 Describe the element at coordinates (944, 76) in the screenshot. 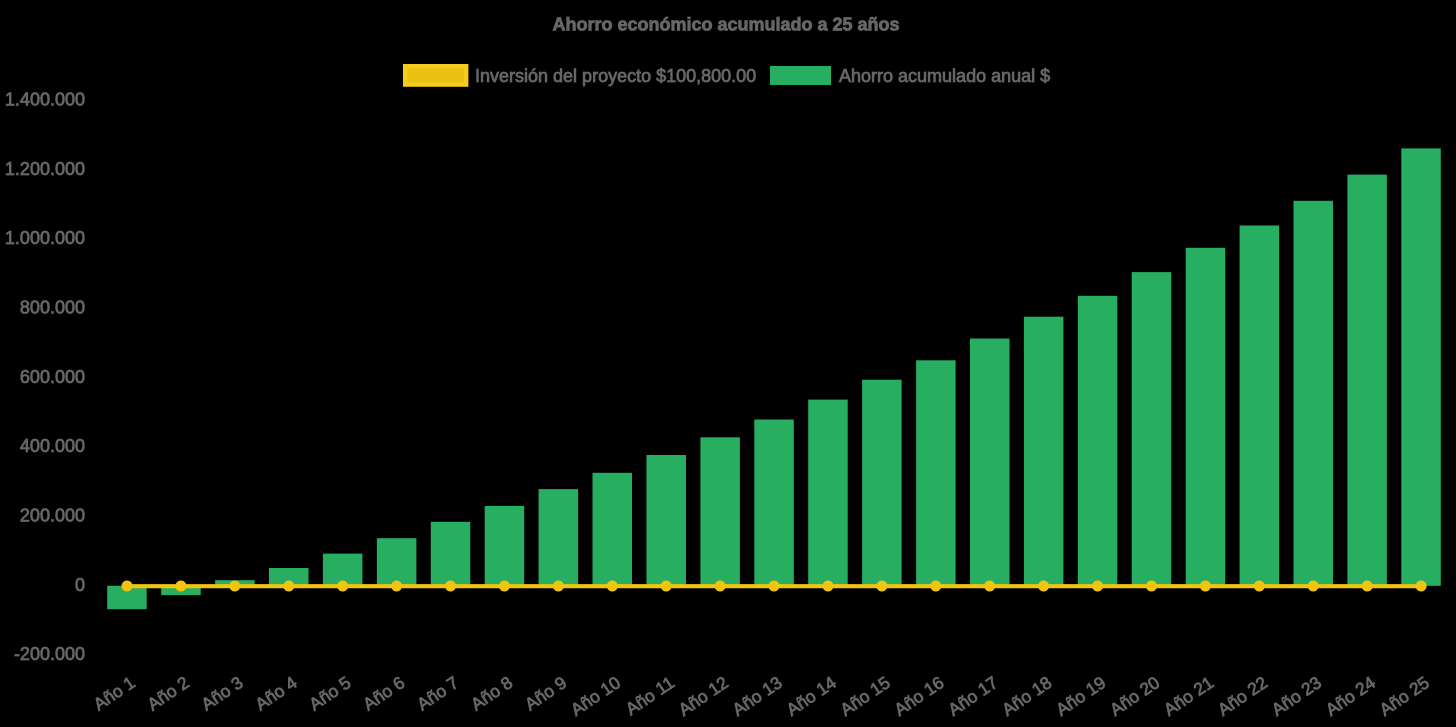

I see `svg-text: Ahorro acumulado anual $` at that location.